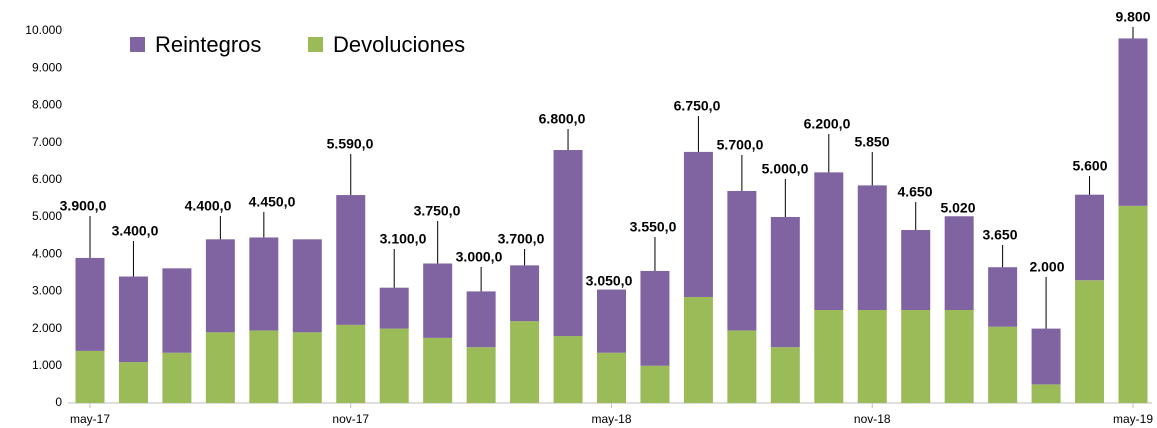 Image resolution: width=1157 pixels, height=428 pixels. Describe the element at coordinates (740, 145) in the screenshot. I see `total-label: 5.700,0` at that location.